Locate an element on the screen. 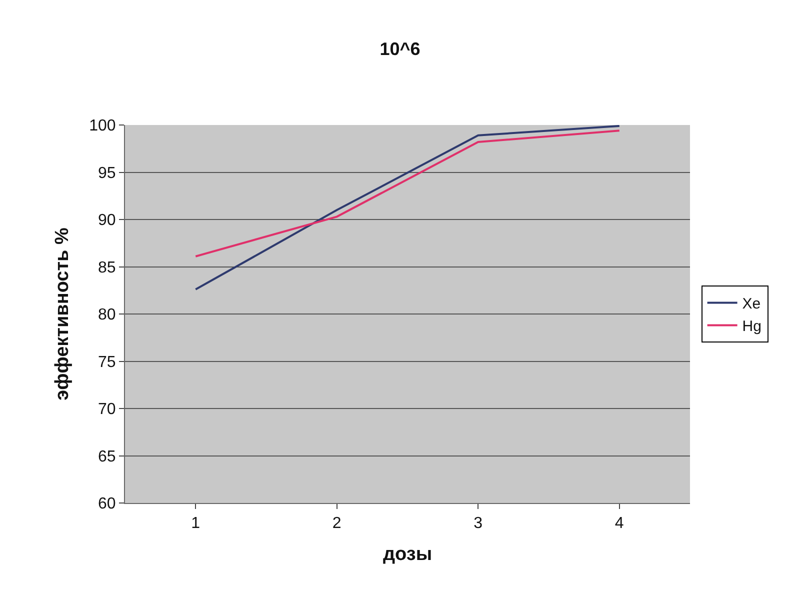  y-tick-label: 100 is located at coordinates (102, 126).